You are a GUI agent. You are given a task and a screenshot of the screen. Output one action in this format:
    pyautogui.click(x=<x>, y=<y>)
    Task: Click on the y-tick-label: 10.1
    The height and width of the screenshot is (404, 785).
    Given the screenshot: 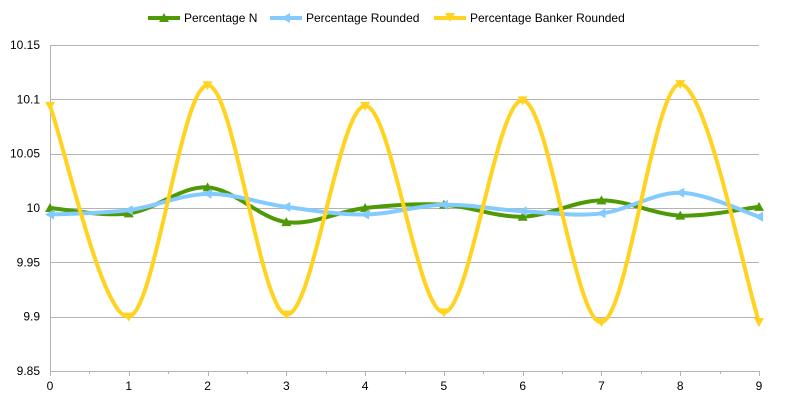 What is the action you would take?
    pyautogui.click(x=29, y=99)
    